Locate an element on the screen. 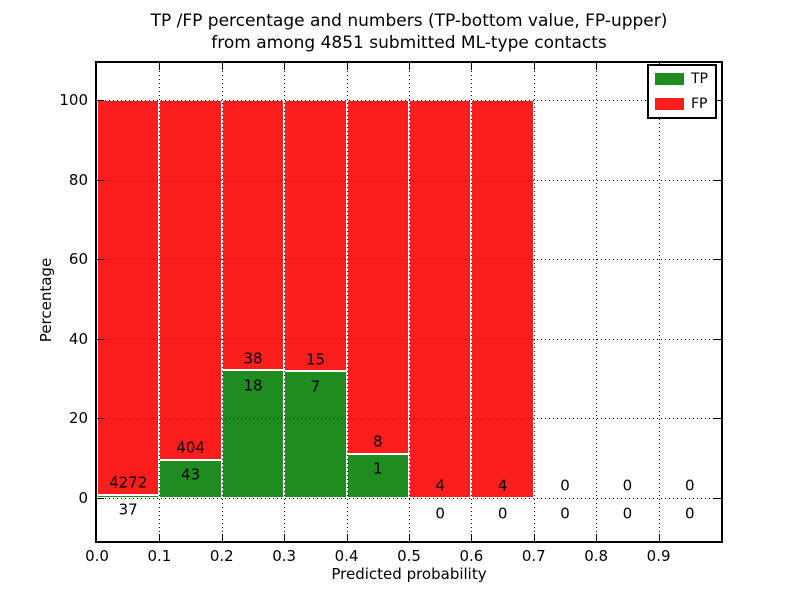 The image size is (800, 600). legend-entry-fp: FP is located at coordinates (682, 104).